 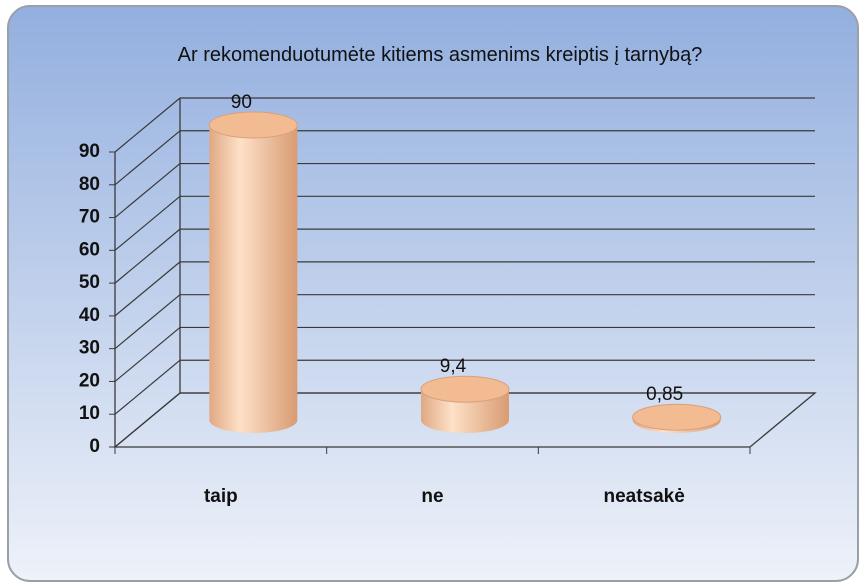 I want to click on data-label: 90, so click(x=241, y=102).